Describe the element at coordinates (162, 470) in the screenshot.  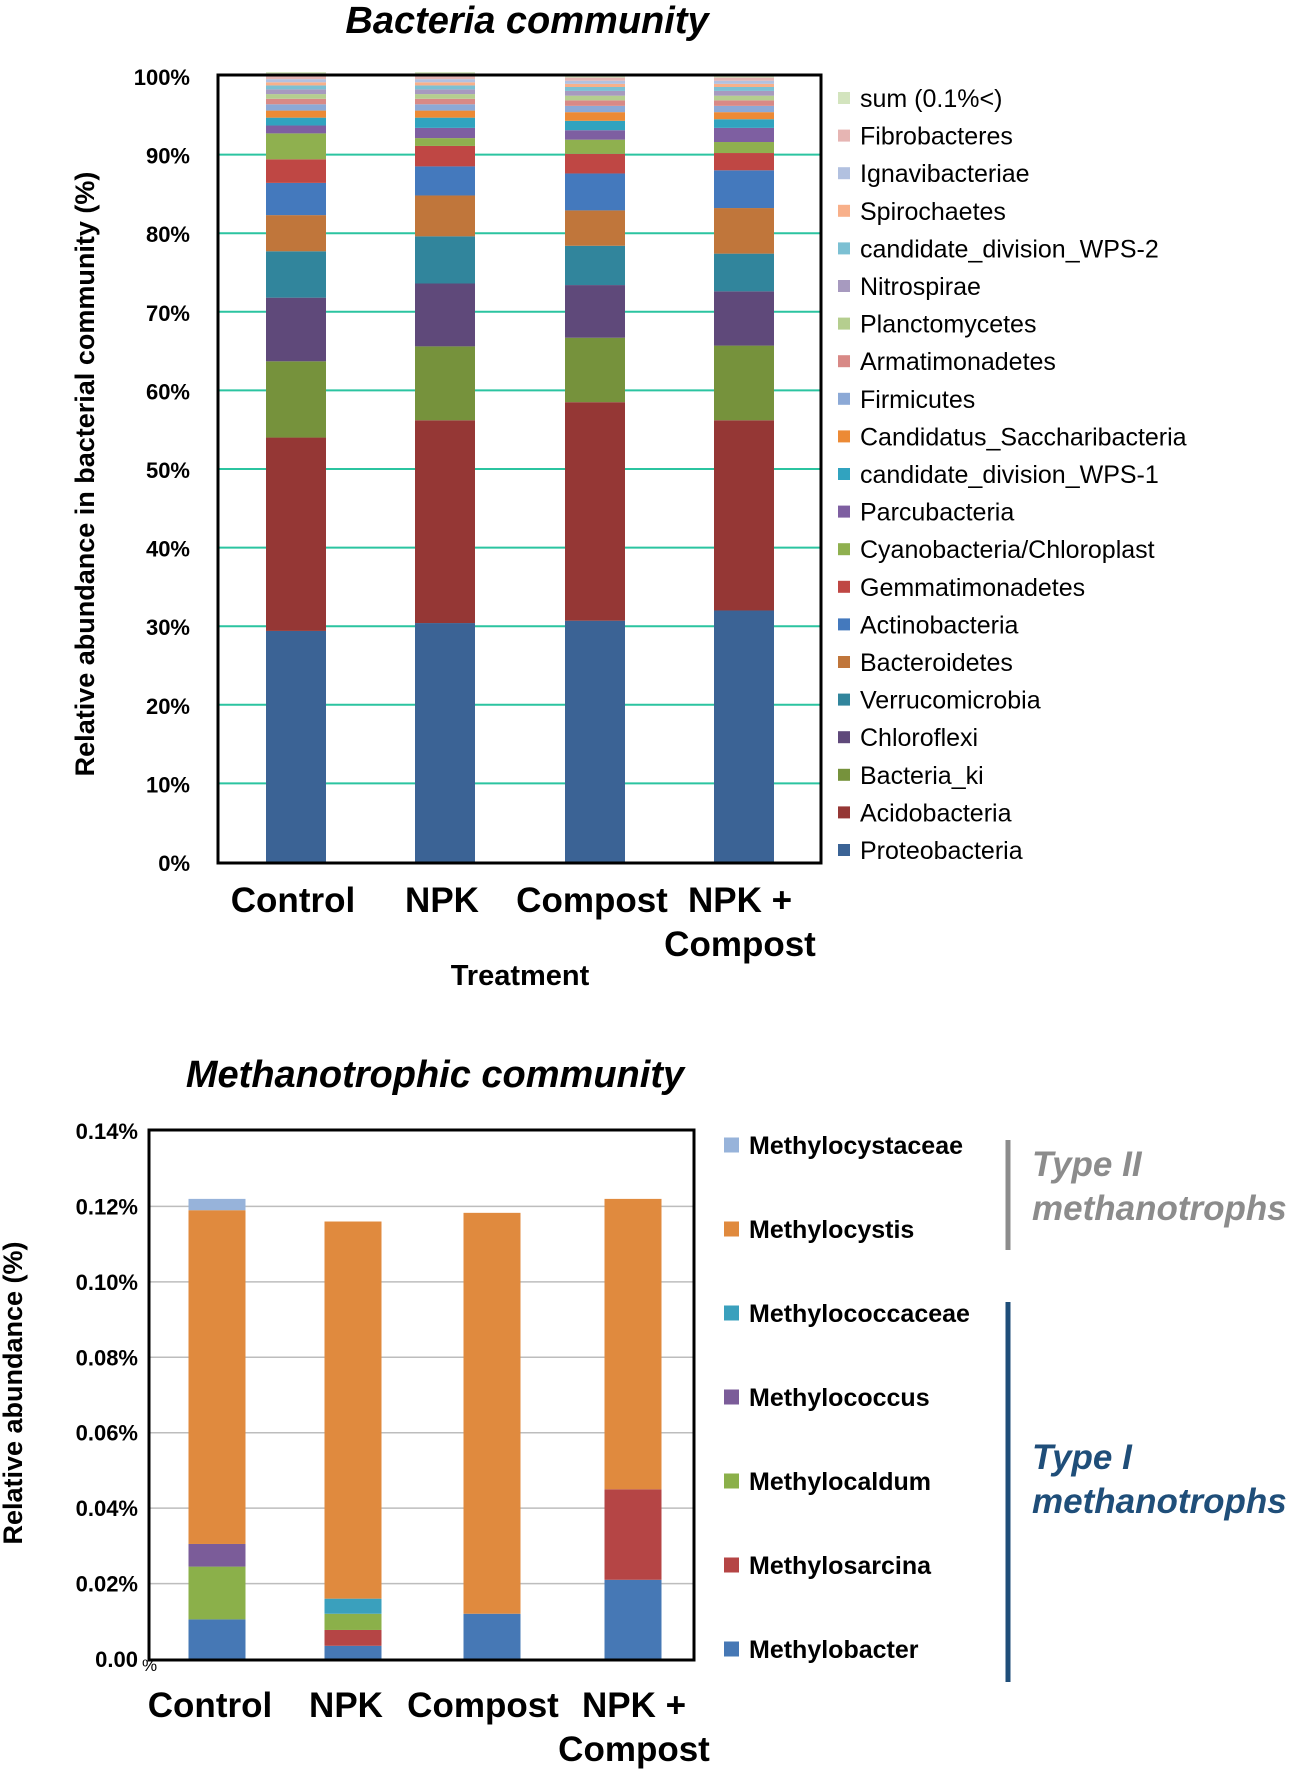
I see `bacteria-y-ticks: 0% 10% 20% 30% 40% 50% 60% 70% 80% 90% 100%` at that location.